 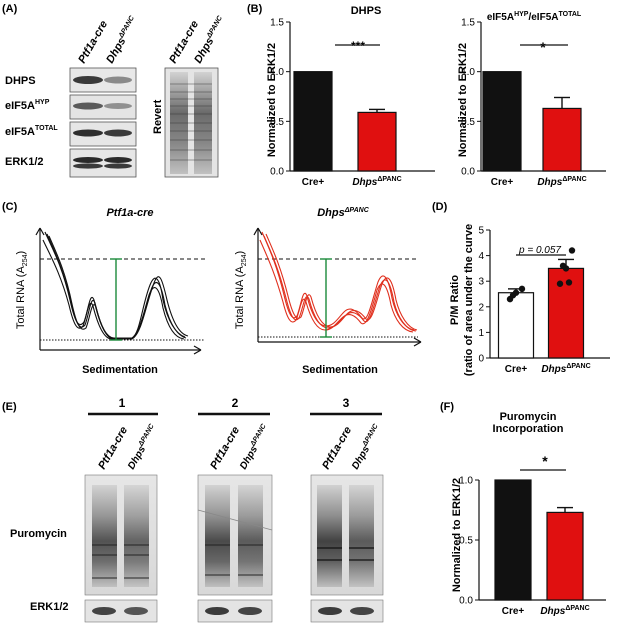 What do you see at coordinates (122, 403) in the screenshot?
I see `group-label-1: 1` at bounding box center [122, 403].